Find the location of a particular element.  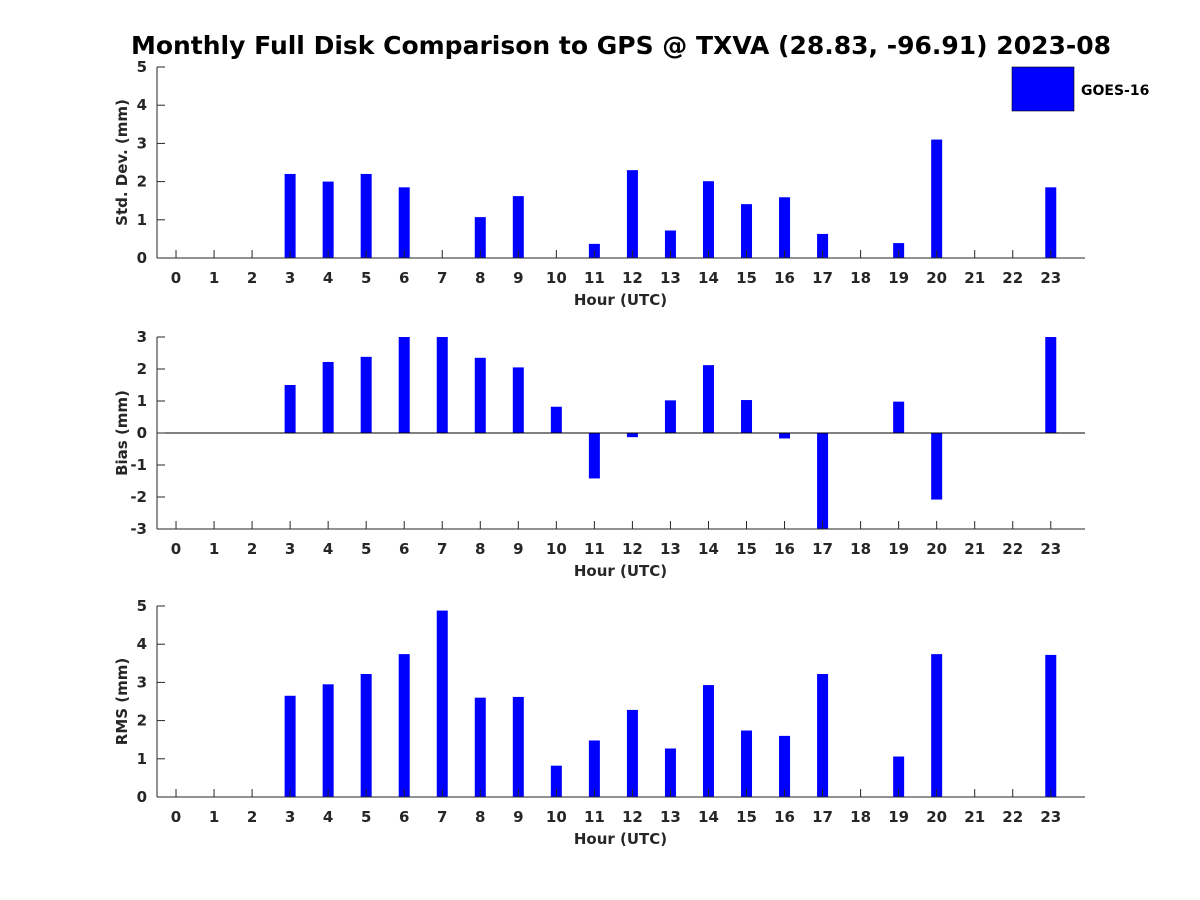

rms-x-tick-label: 14 is located at coordinates (708, 817).